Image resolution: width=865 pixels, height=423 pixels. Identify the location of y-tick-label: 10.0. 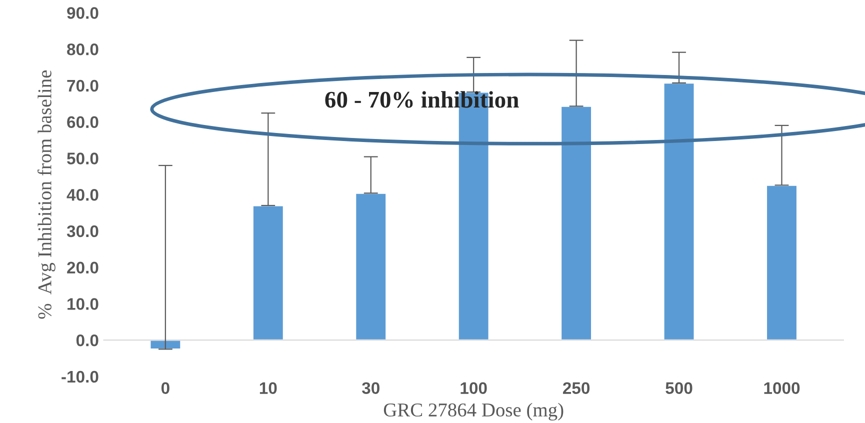
(83, 304).